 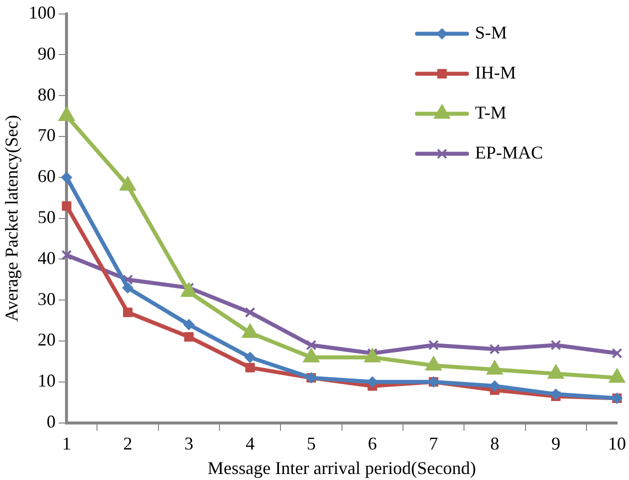 What do you see at coordinates (491, 32) in the screenshot?
I see `legend-label: S-M` at bounding box center [491, 32].